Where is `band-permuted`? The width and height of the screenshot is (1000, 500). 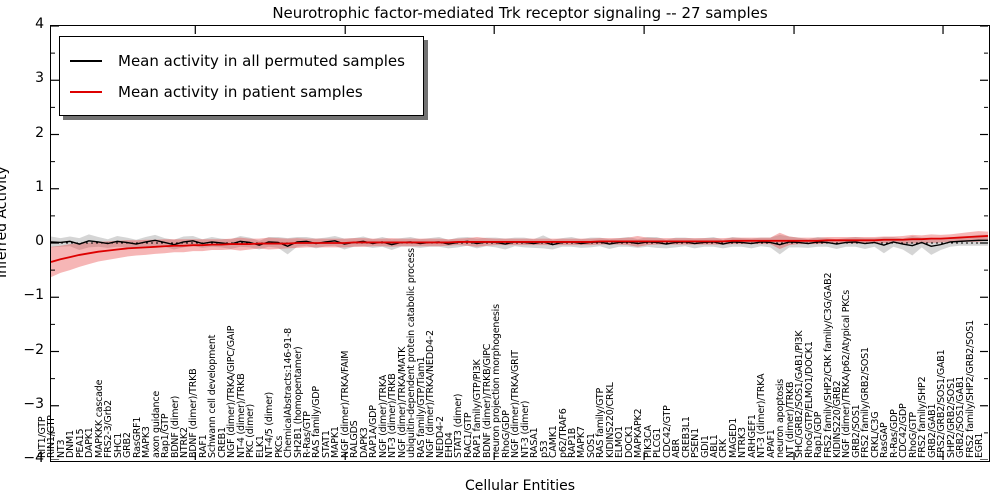
band-permuted is located at coordinates (519, 245).